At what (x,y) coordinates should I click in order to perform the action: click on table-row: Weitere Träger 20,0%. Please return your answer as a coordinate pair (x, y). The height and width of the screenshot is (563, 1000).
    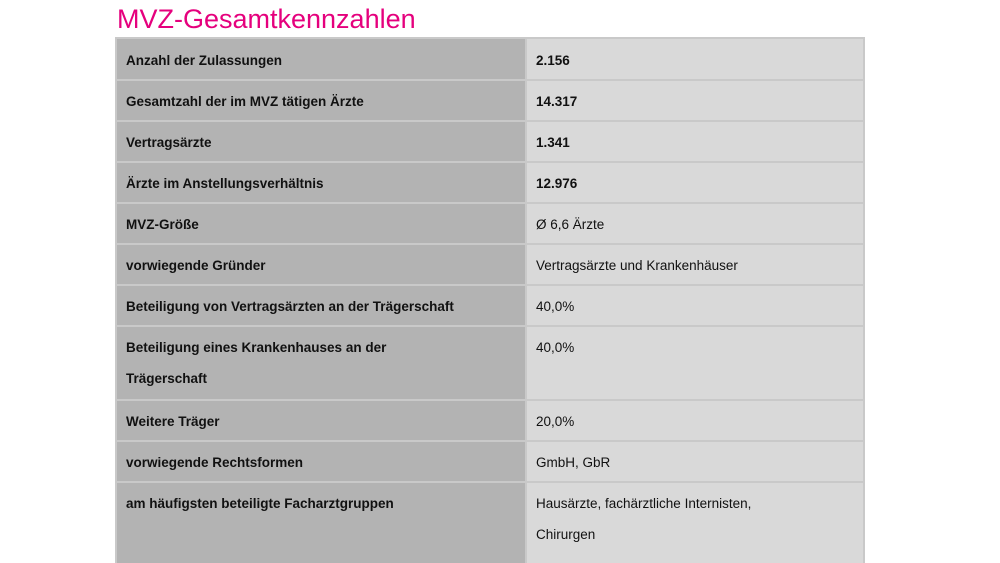
    Looking at the image, I should click on (490, 420).